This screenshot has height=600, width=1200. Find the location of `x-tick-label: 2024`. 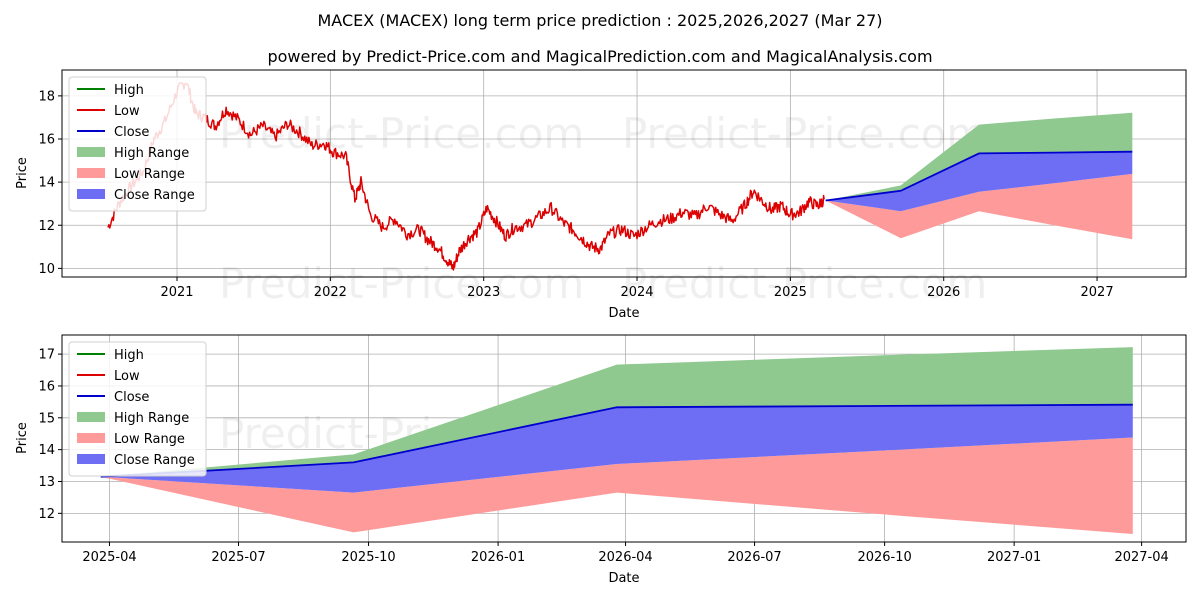

x-tick-label: 2024 is located at coordinates (636, 292).